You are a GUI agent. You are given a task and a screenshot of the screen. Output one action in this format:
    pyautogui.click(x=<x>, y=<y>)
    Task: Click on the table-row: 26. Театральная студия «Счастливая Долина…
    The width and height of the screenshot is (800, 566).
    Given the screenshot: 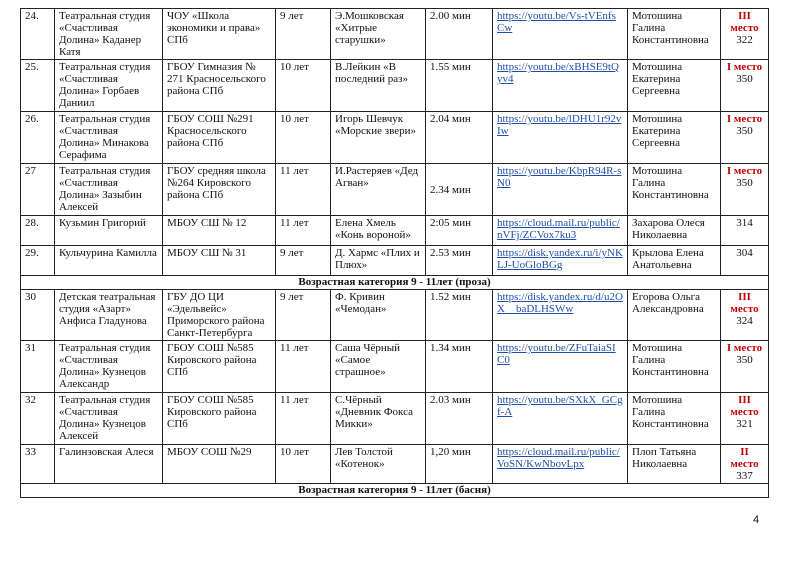 What is the action you would take?
    pyautogui.click(x=394, y=137)
    